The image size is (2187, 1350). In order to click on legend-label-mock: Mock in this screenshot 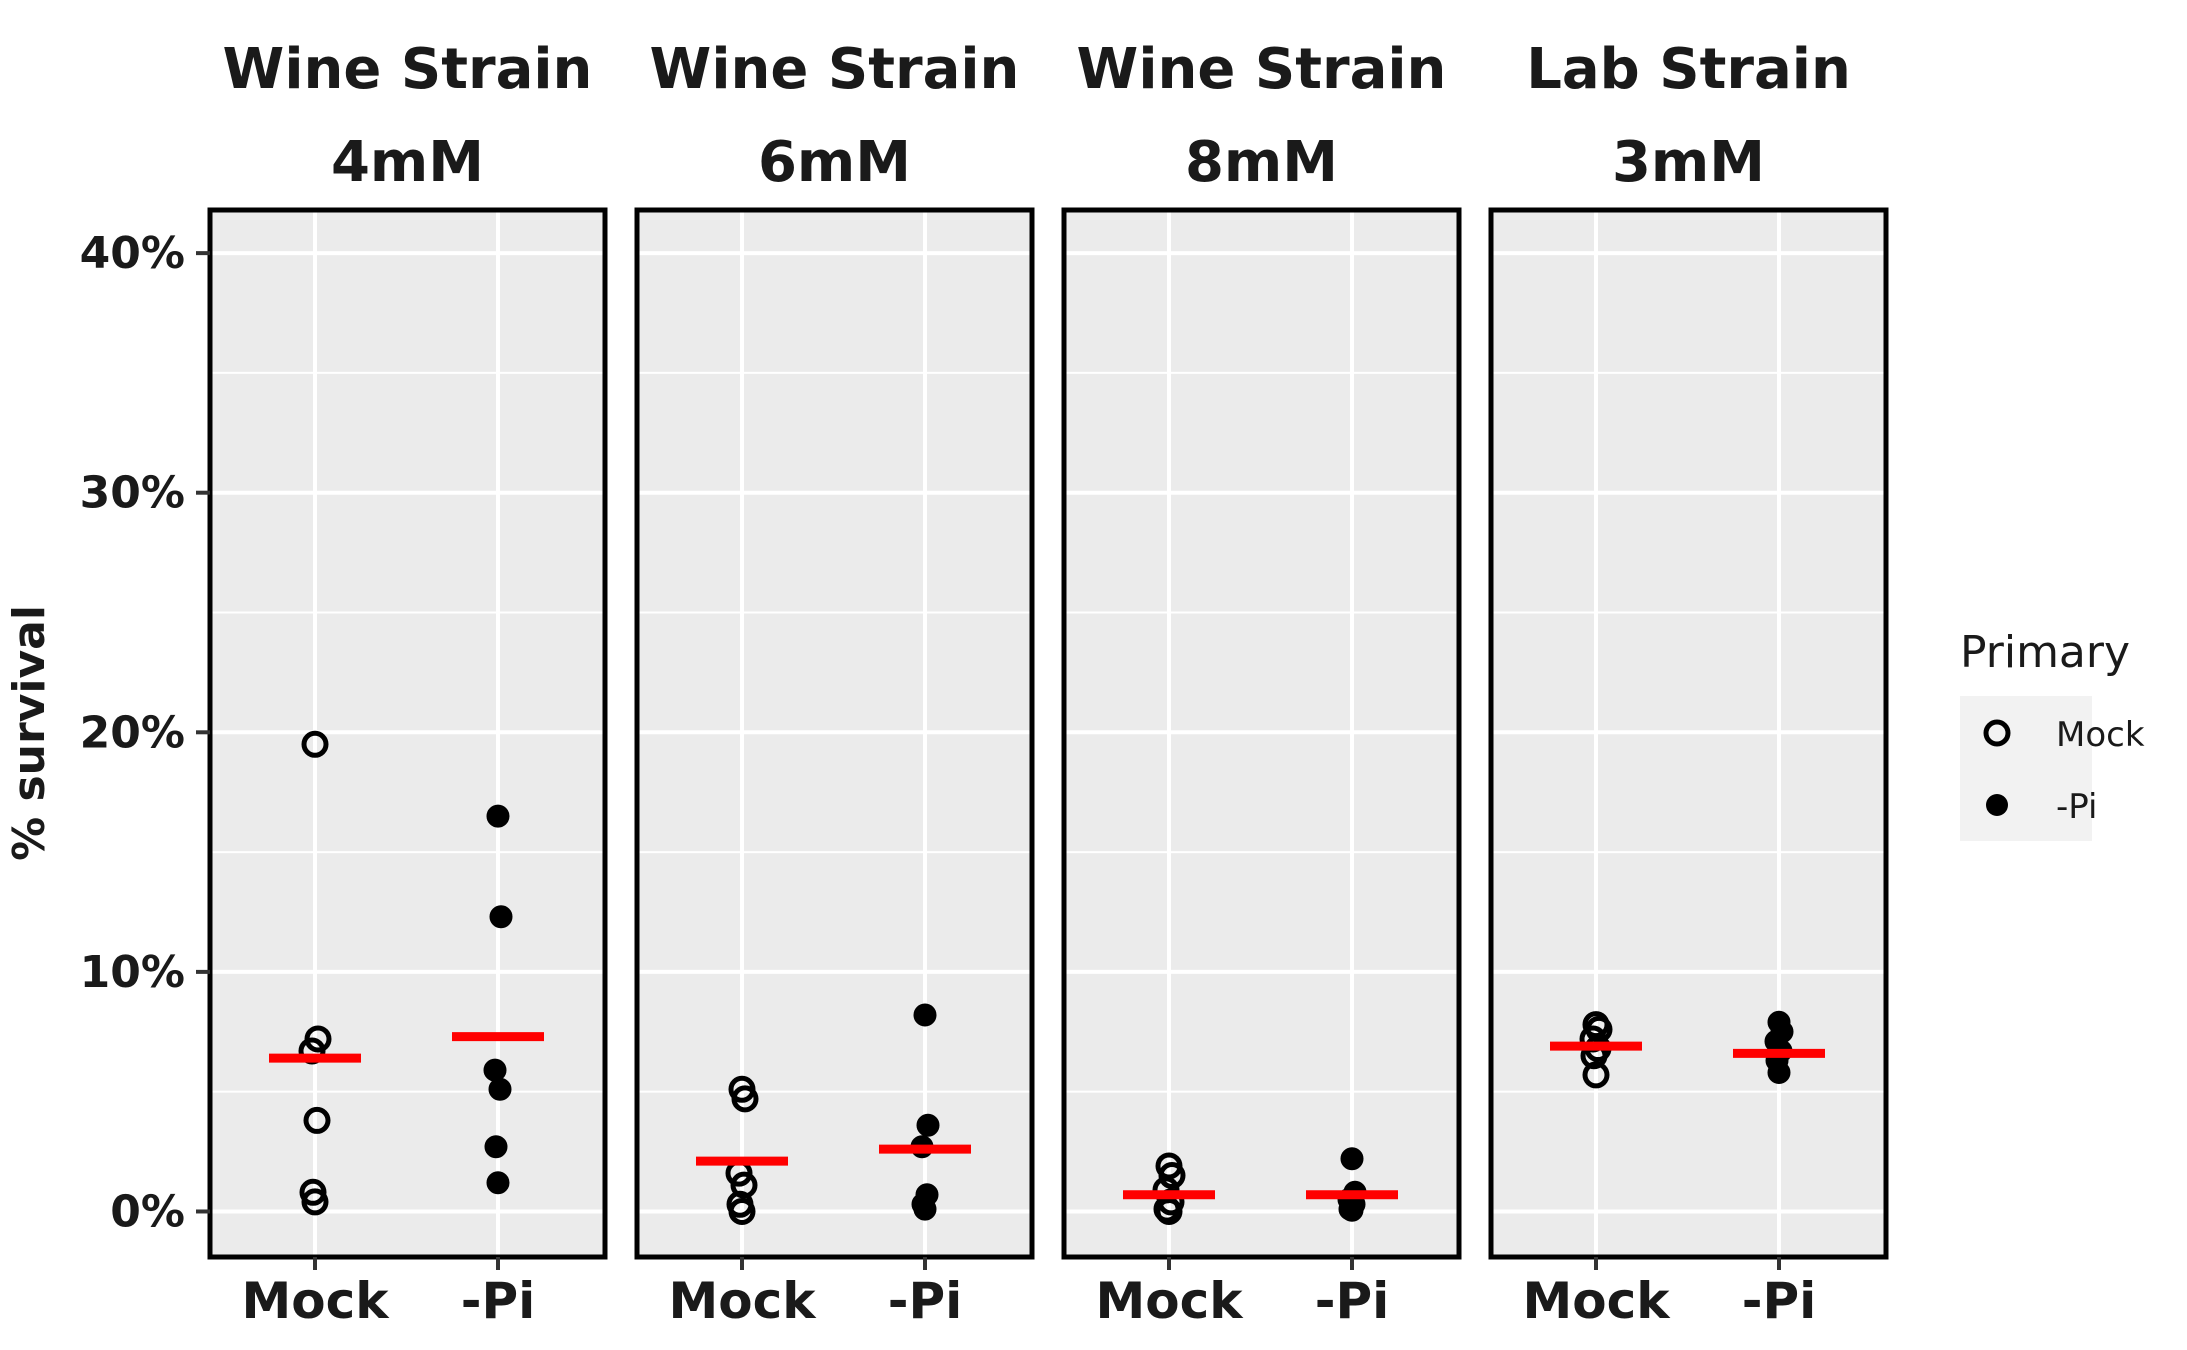, I will do `click(2100, 735)`.